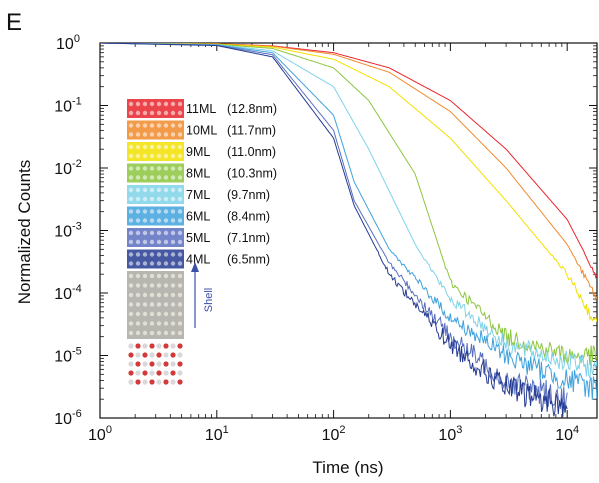 The height and width of the screenshot is (483, 599). I want to click on legend-shell-name: 4ML, so click(198, 260).